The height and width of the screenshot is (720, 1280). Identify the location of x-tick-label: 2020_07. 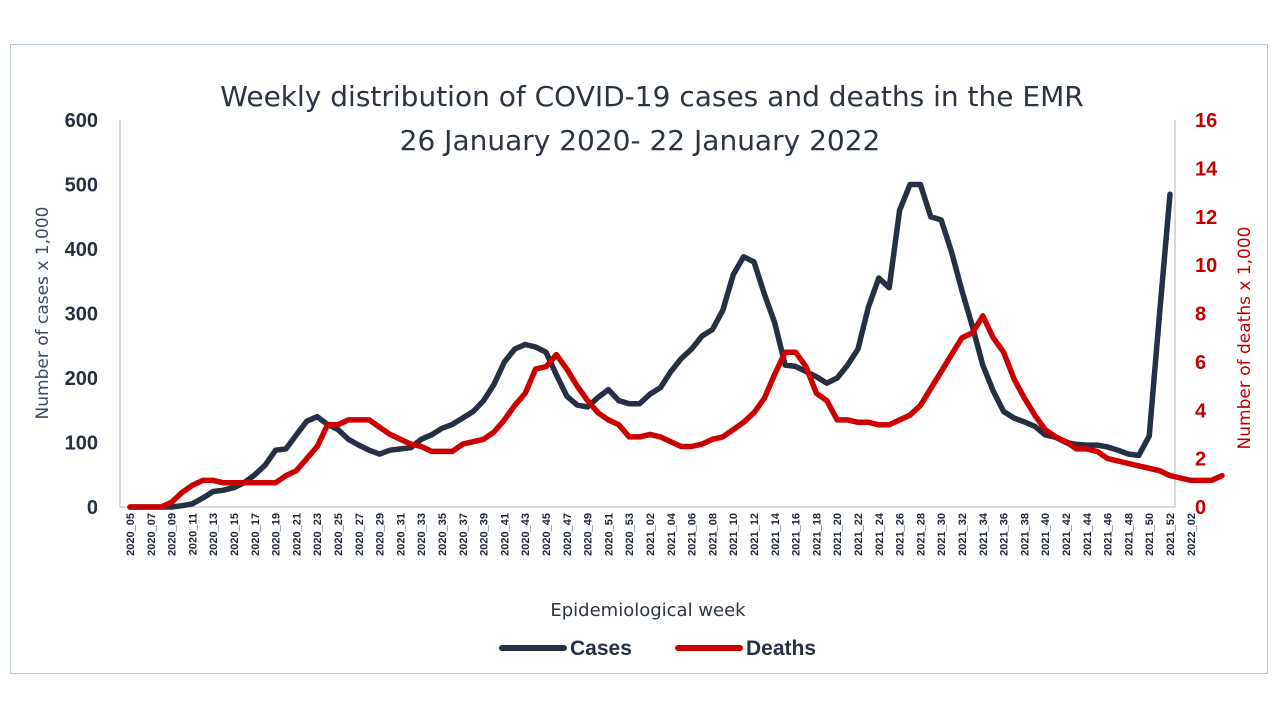
(152, 534).